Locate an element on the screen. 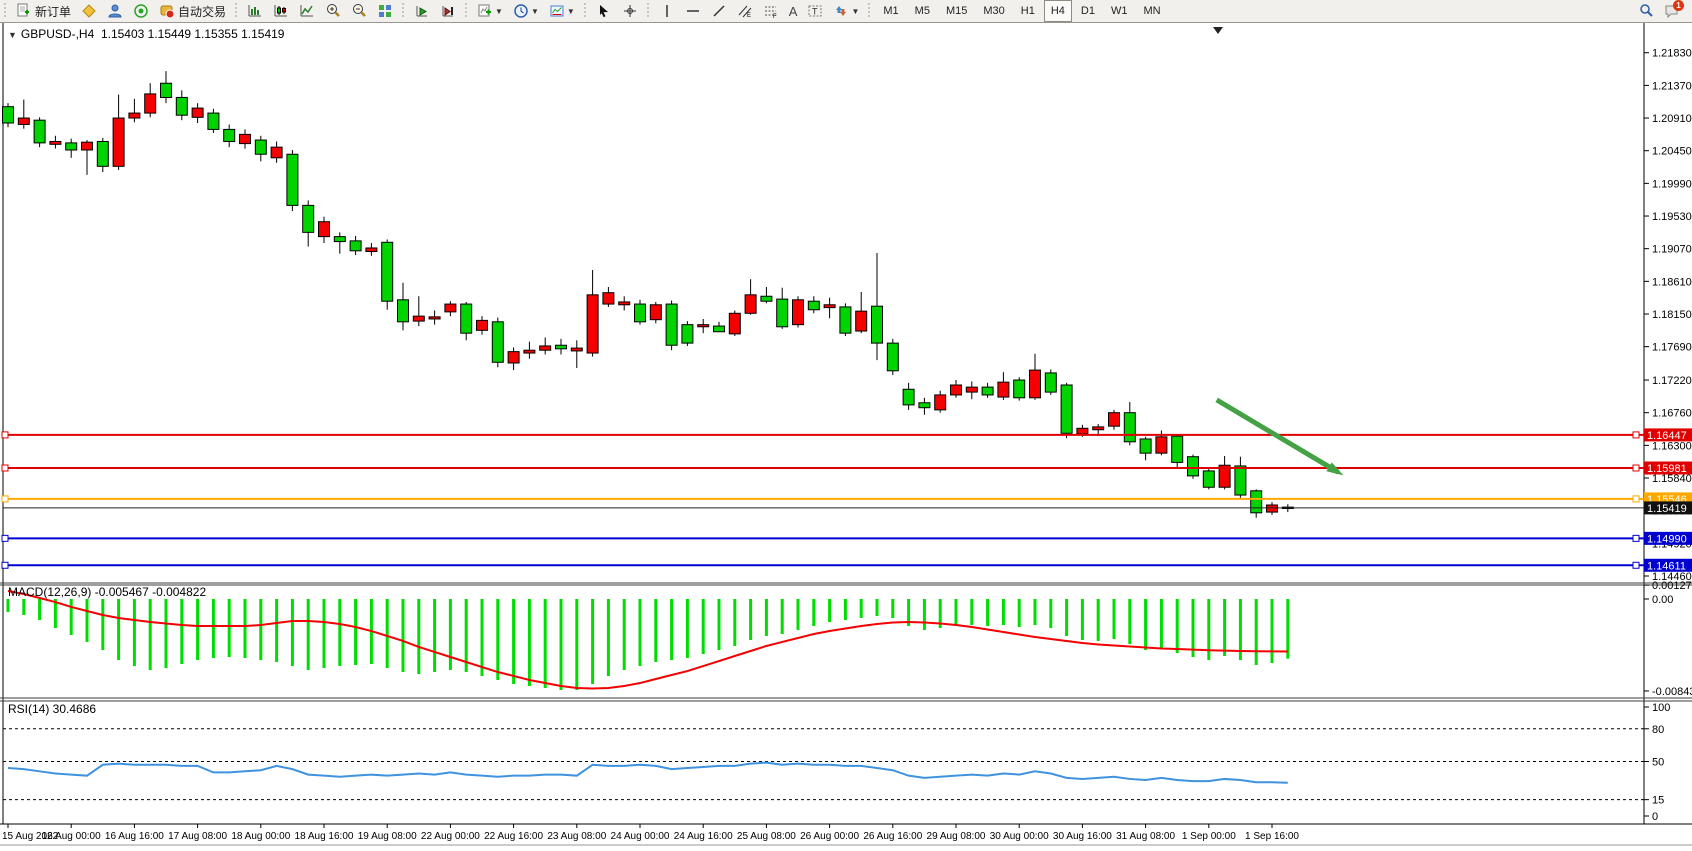  notification-badge: 1 is located at coordinates (1678, 5).